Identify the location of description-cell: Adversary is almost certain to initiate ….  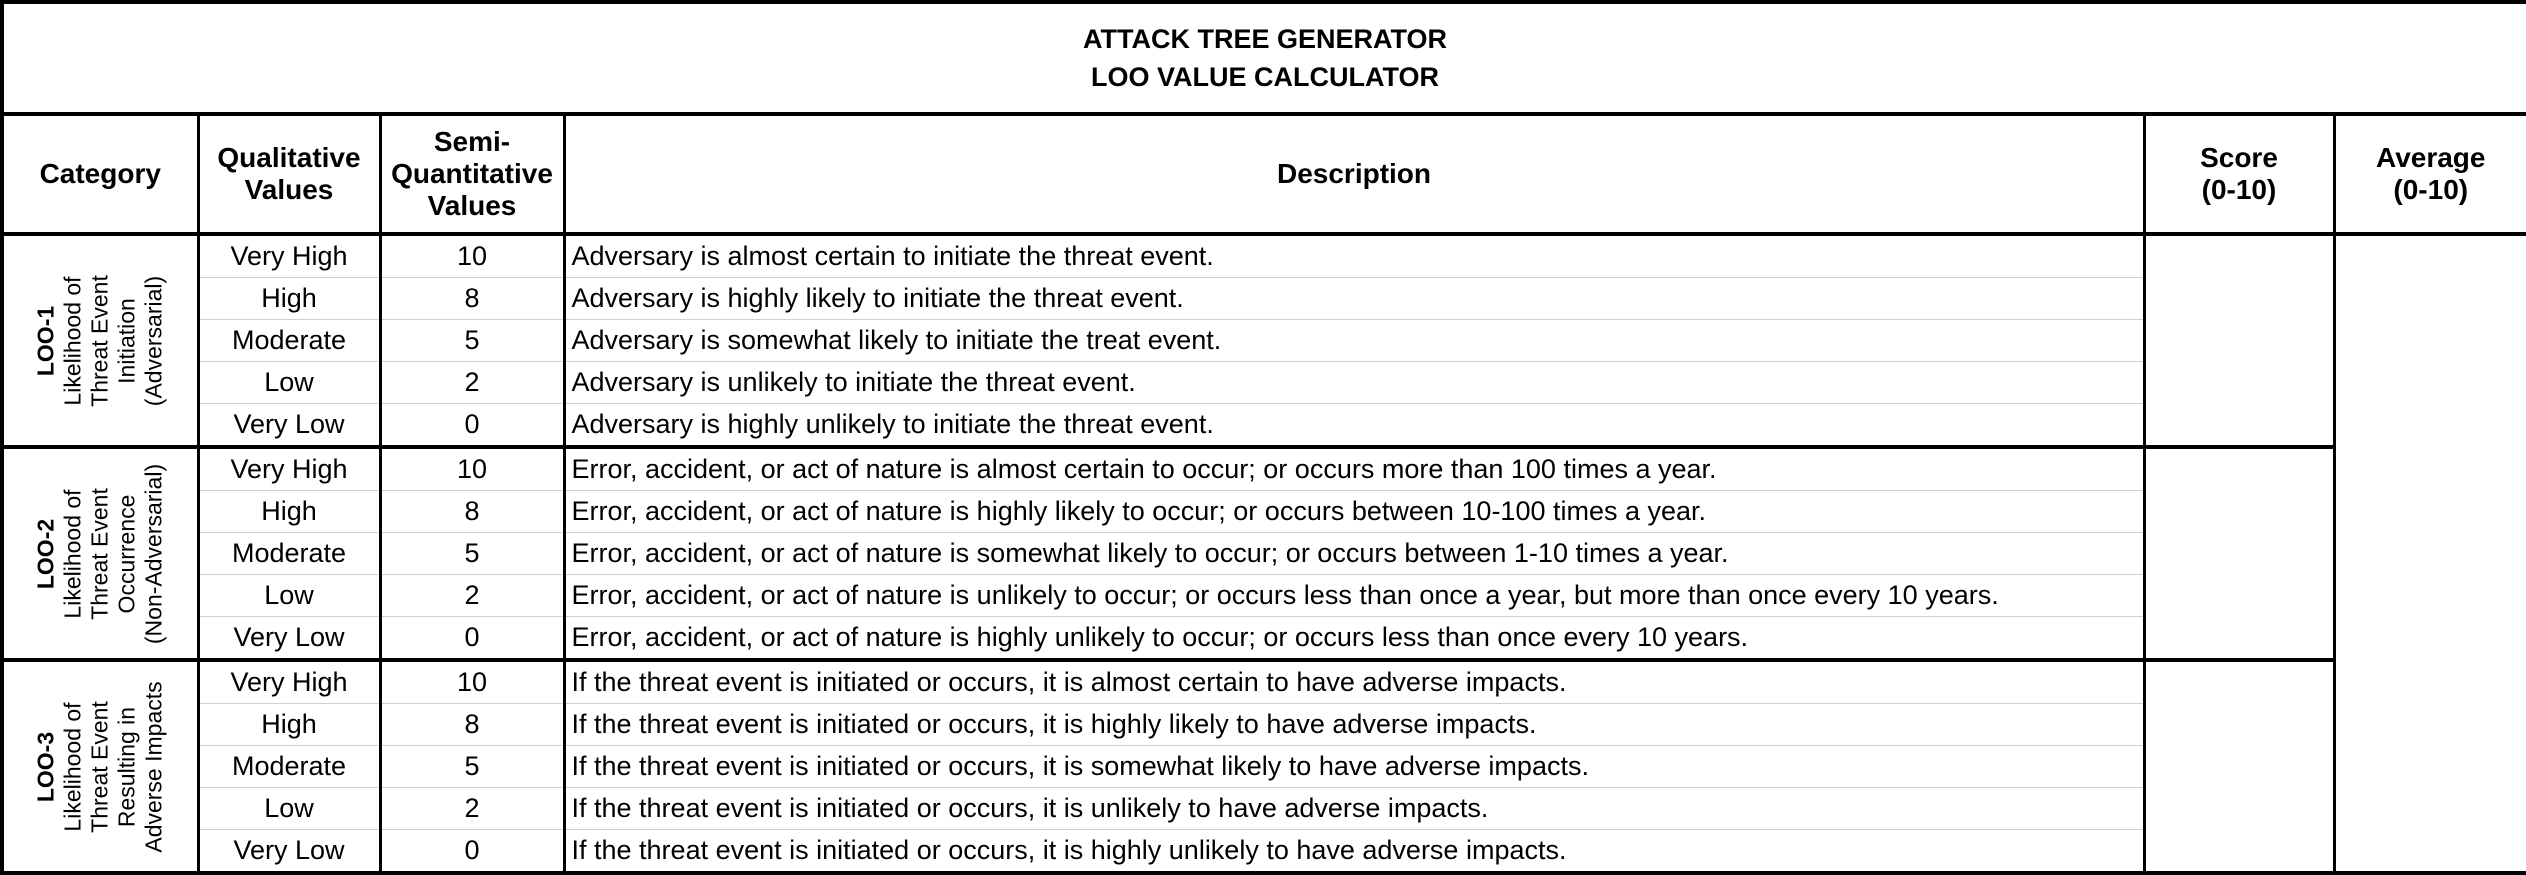
(1354, 256).